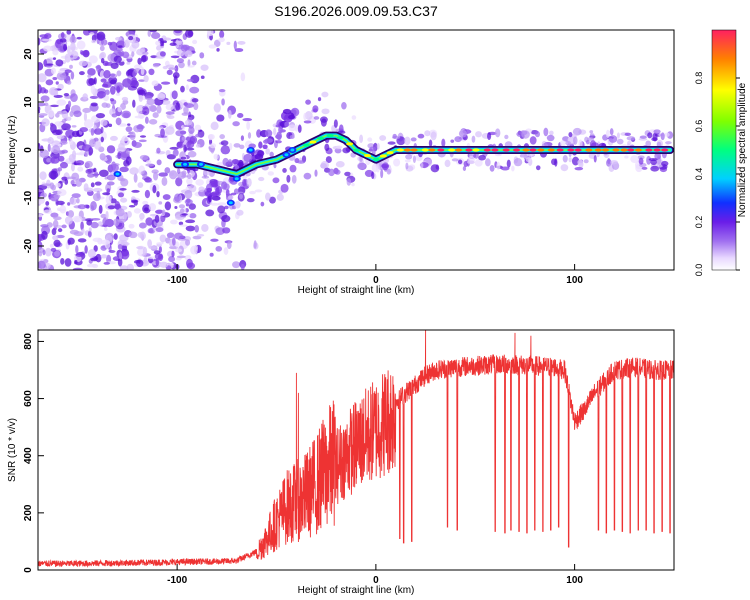 The image size is (750, 600). What do you see at coordinates (236, 179) in the screenshot?
I see `strong-blob-core` at bounding box center [236, 179].